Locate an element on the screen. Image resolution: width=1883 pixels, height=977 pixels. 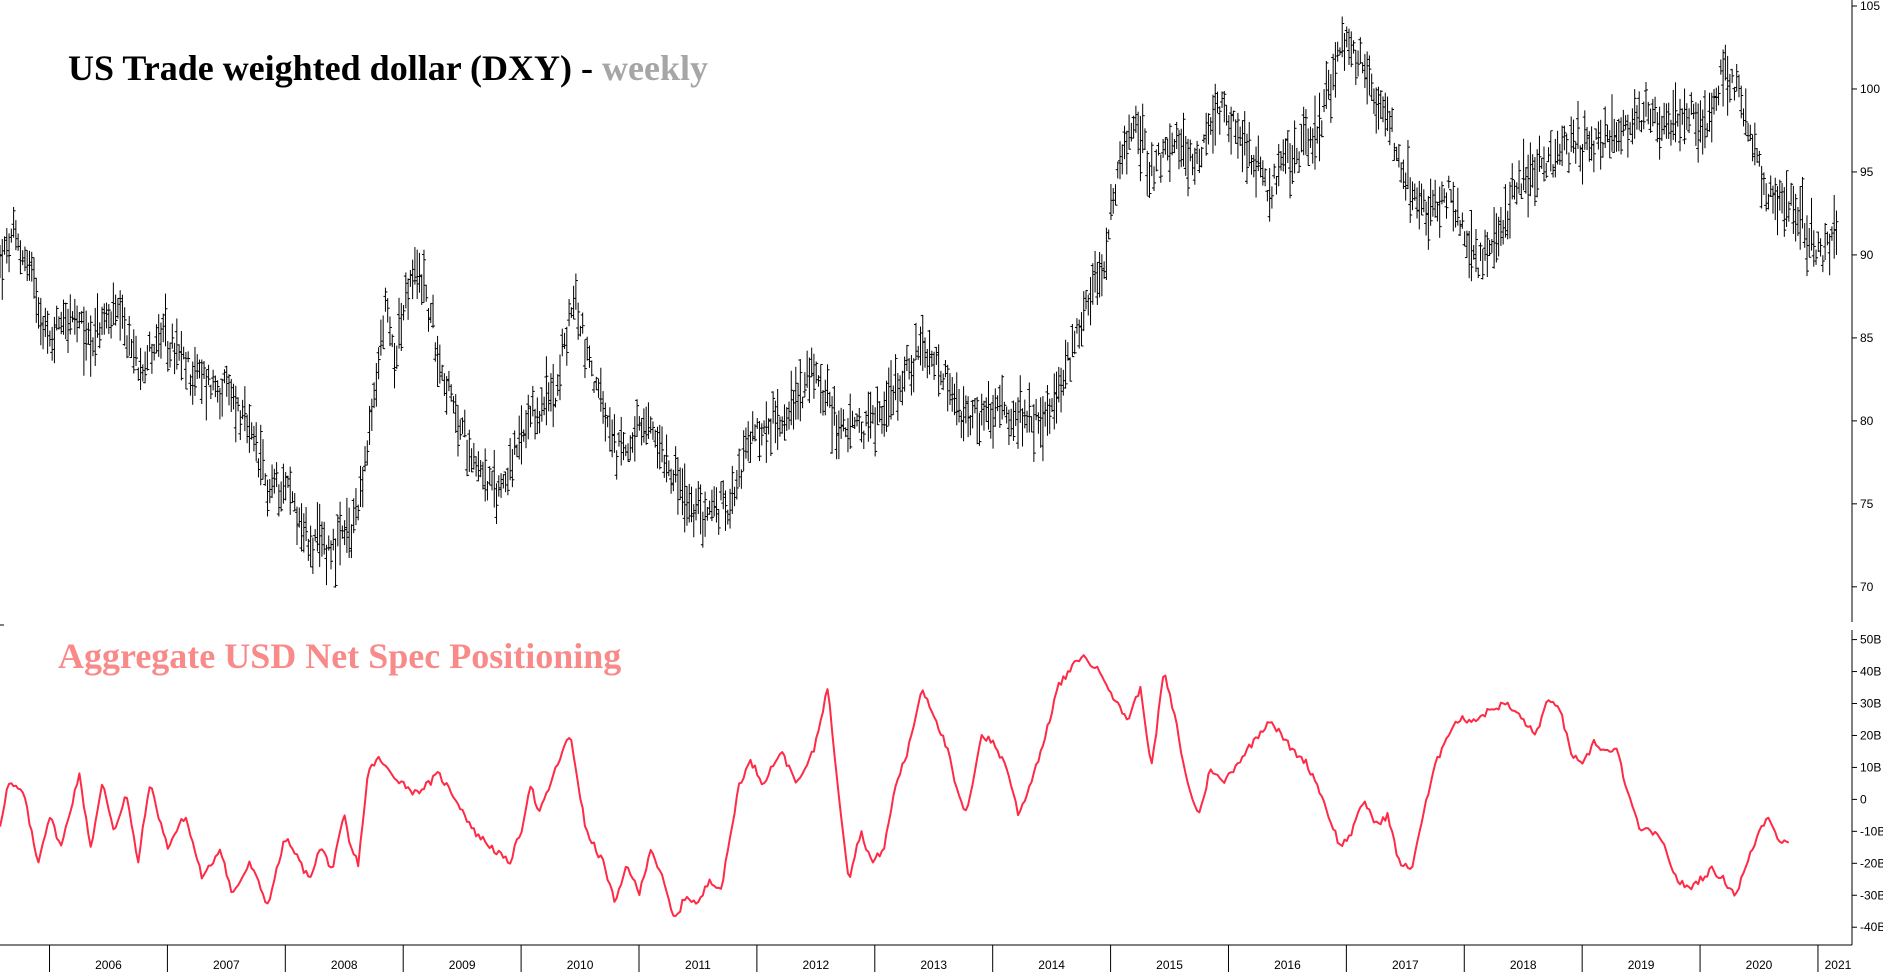
x-axis-year-label: 2011 is located at coordinates (698, 965).